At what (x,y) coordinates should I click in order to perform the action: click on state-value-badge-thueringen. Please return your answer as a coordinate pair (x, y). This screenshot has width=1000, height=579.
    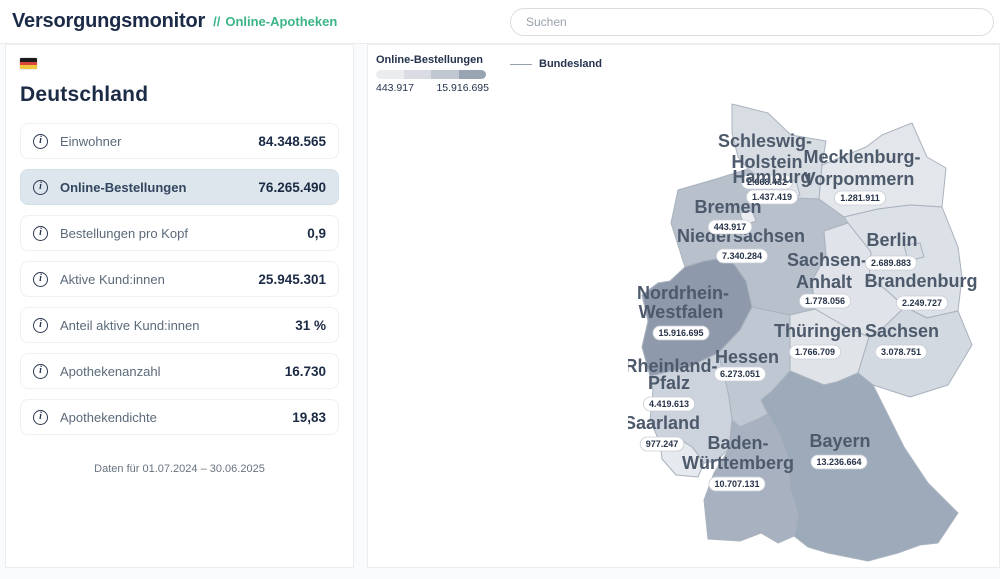
    Looking at the image, I should click on (814, 352).